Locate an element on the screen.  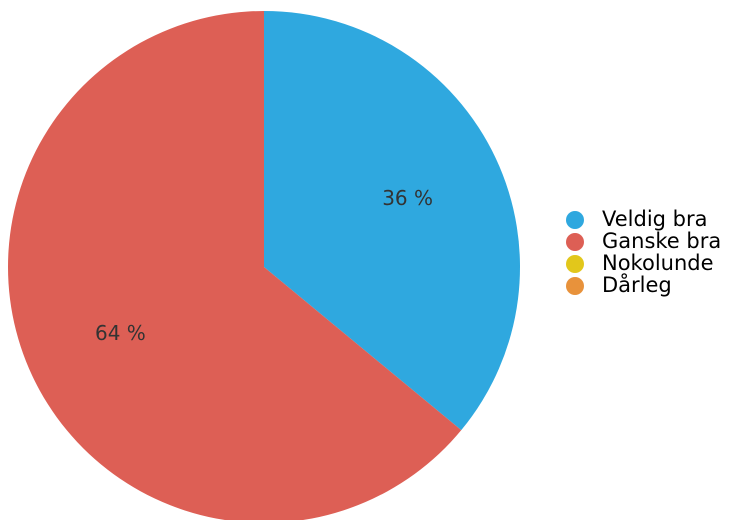
legend-label: Dårleg is located at coordinates (637, 284).